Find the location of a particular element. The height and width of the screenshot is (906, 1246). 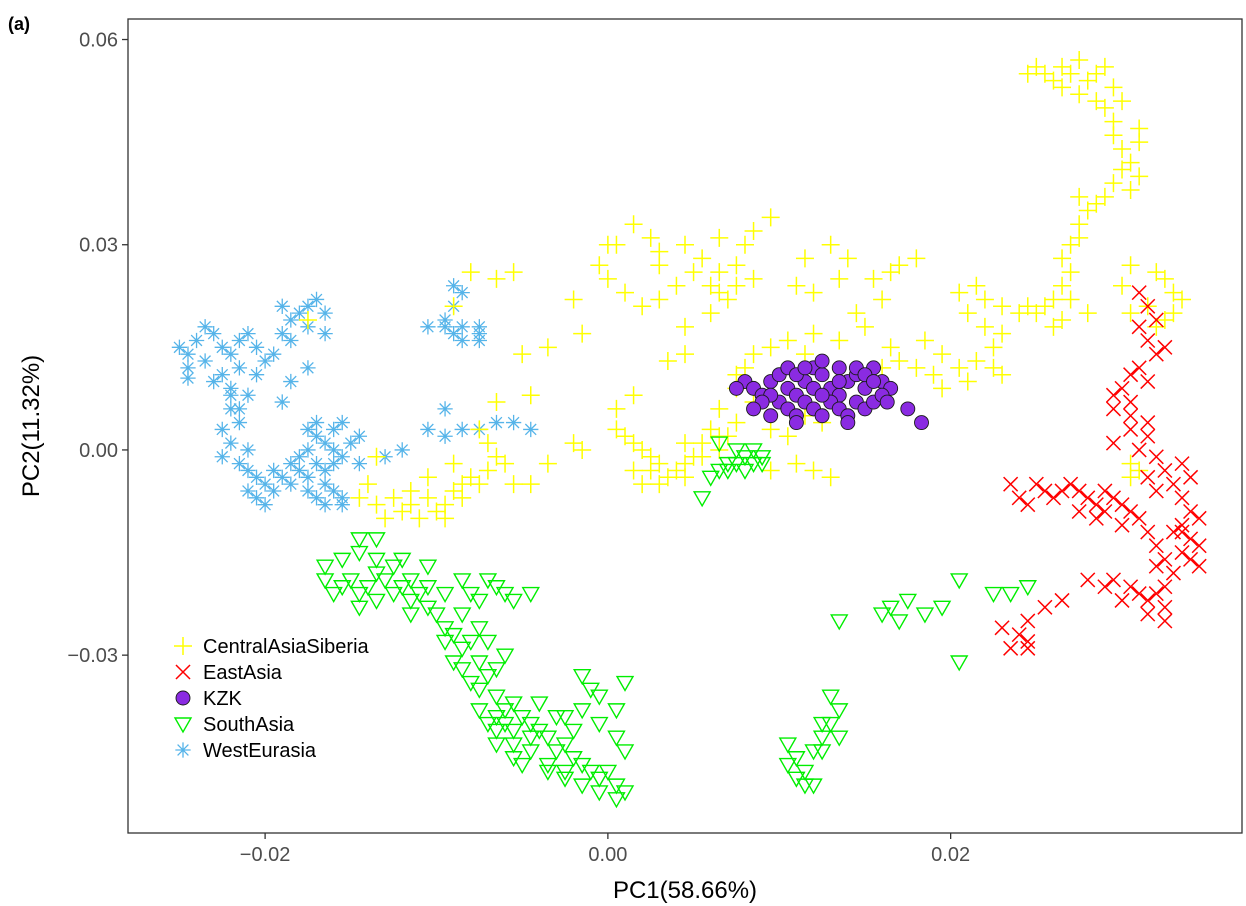

legend-item-eastasia: EastAsia is located at coordinates (229, 673).